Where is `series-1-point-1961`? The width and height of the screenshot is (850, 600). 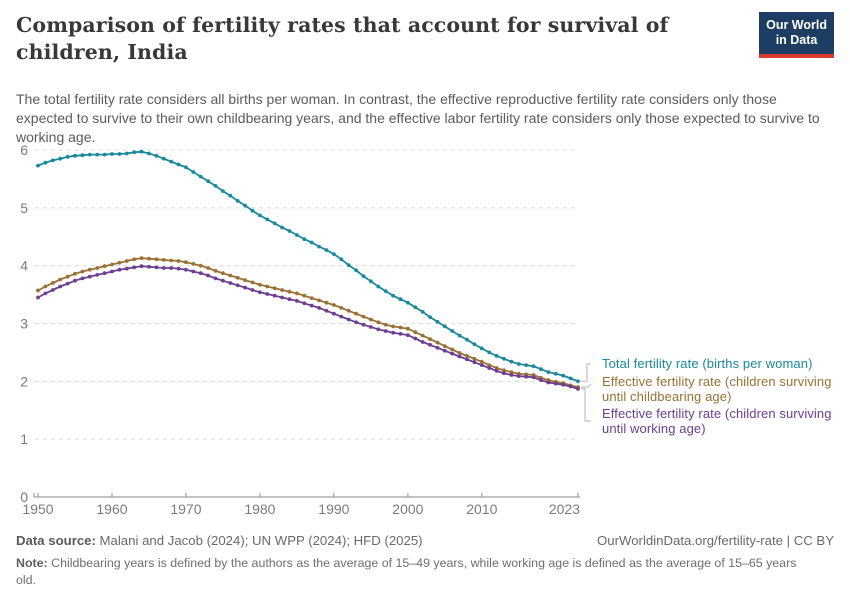
series-1-point-1961 is located at coordinates (119, 262).